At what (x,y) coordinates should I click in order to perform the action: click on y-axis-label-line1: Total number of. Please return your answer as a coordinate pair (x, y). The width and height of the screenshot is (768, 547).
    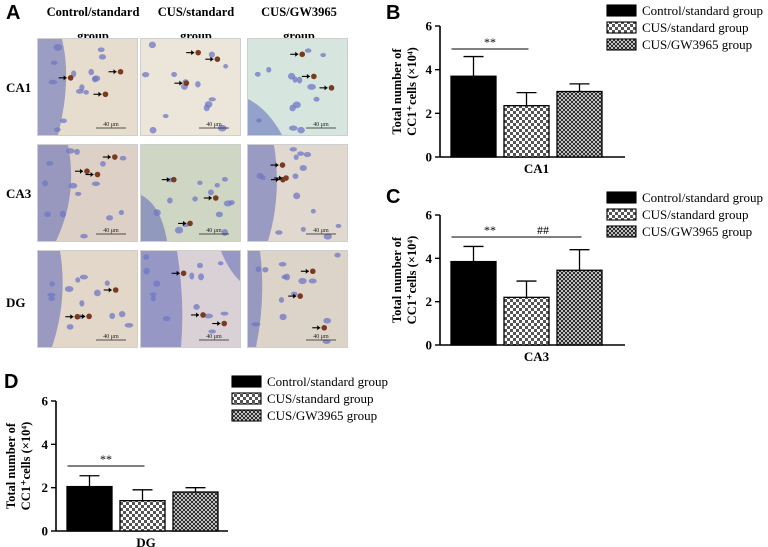
    Looking at the image, I should click on (397, 279).